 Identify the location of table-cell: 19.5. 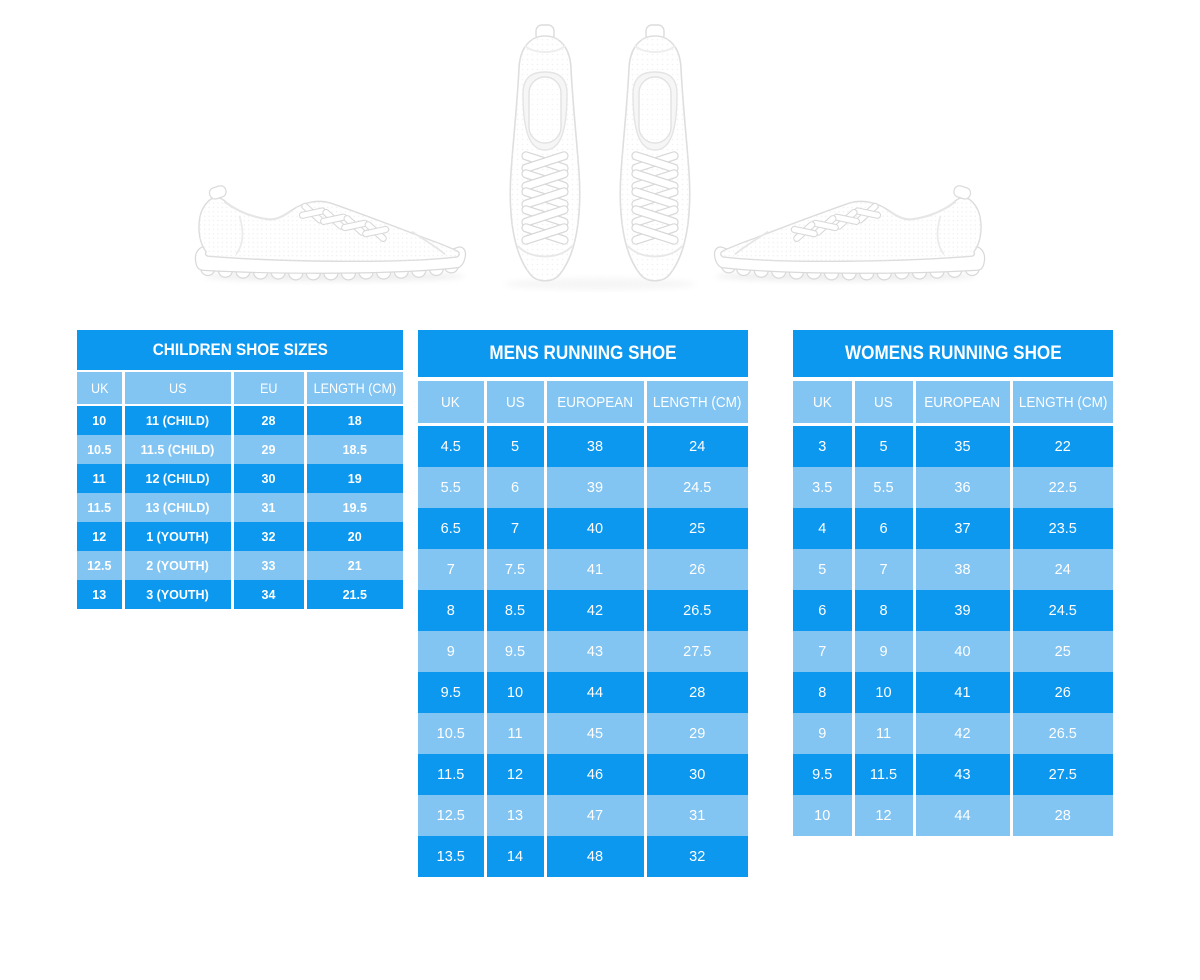
(353, 507).